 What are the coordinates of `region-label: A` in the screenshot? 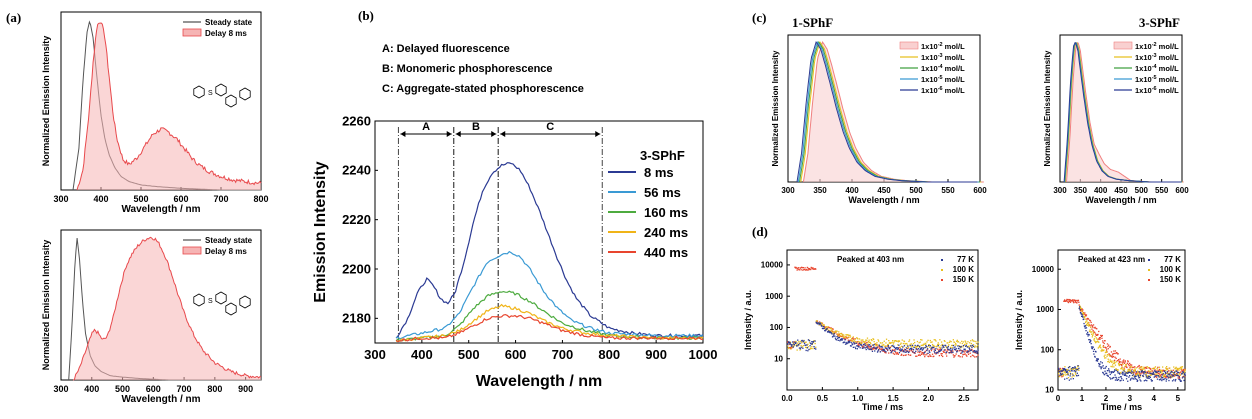 It's located at (426, 127).